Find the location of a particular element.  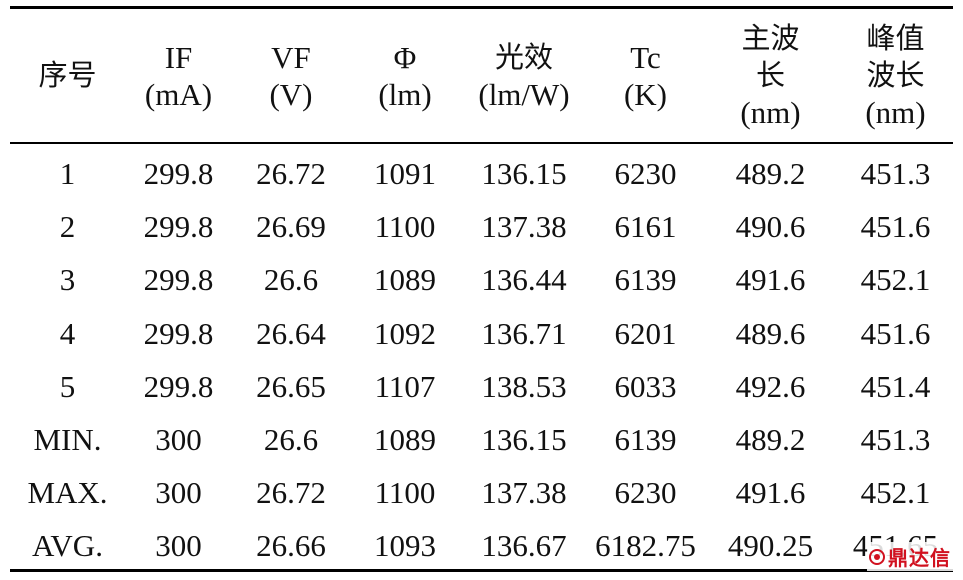

header-line: VF is located at coordinates (291, 57).